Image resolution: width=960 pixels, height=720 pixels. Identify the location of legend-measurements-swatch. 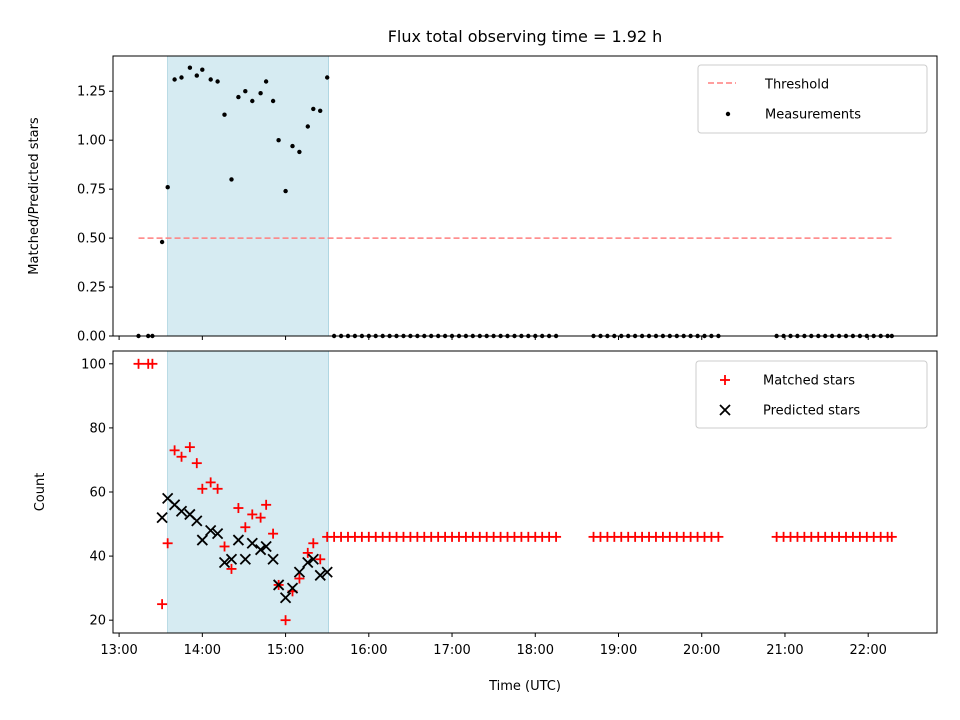
(728, 114).